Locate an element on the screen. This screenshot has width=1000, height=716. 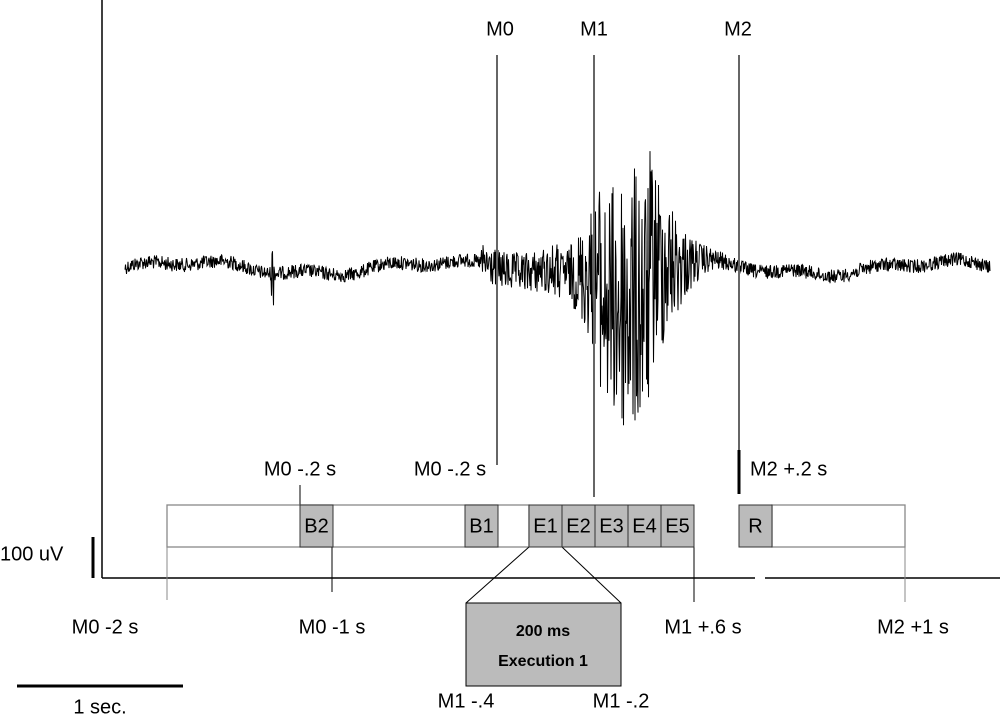
lower-label: M0 -1 s is located at coordinates (332, 627).